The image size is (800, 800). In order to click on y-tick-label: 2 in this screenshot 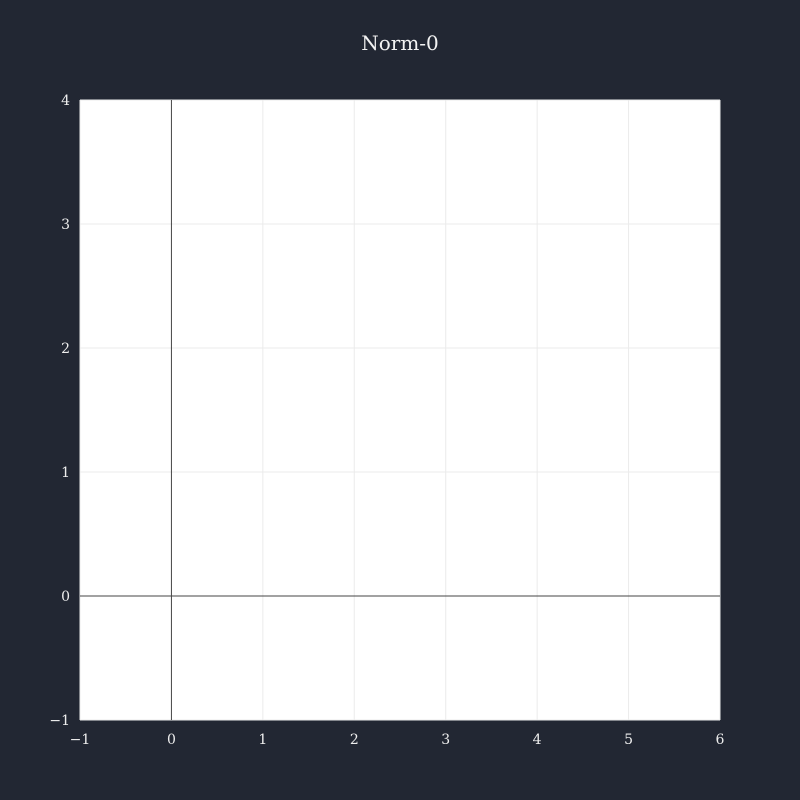, I will do `click(65, 349)`.